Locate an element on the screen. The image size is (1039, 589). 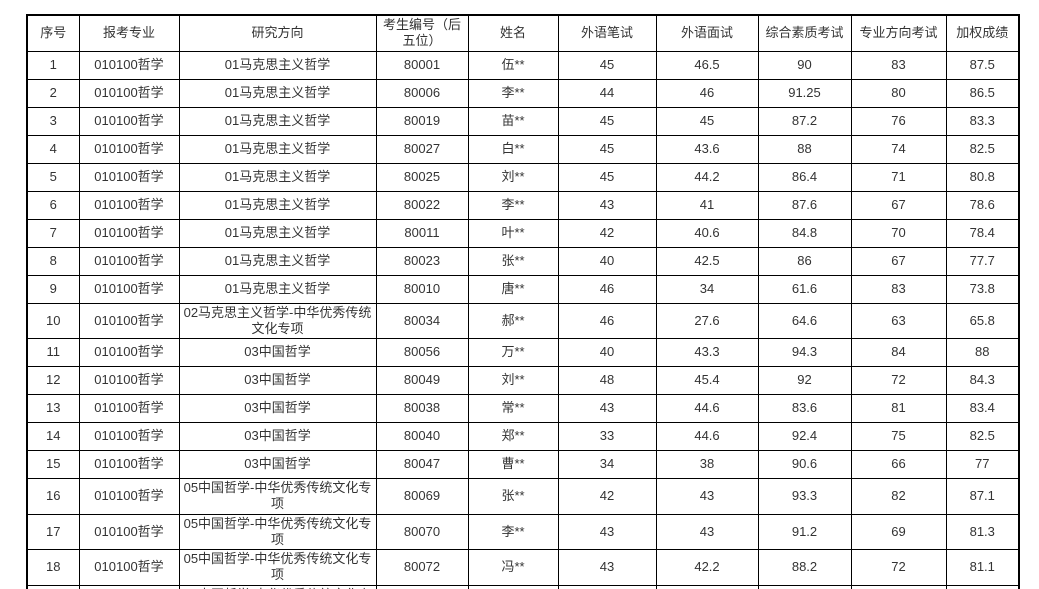
table-cell: 38 is located at coordinates (707, 464).